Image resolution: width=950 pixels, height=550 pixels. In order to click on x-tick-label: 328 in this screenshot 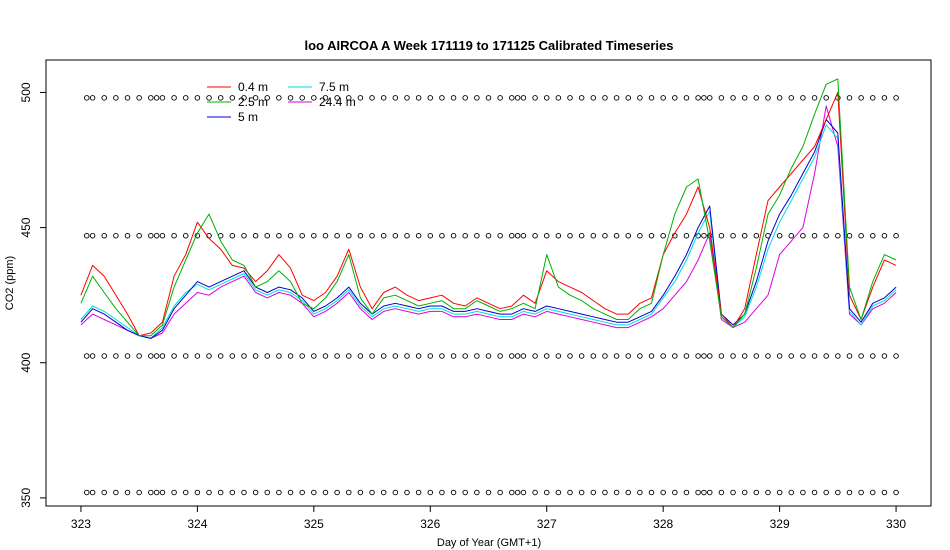, I will do `click(663, 524)`.